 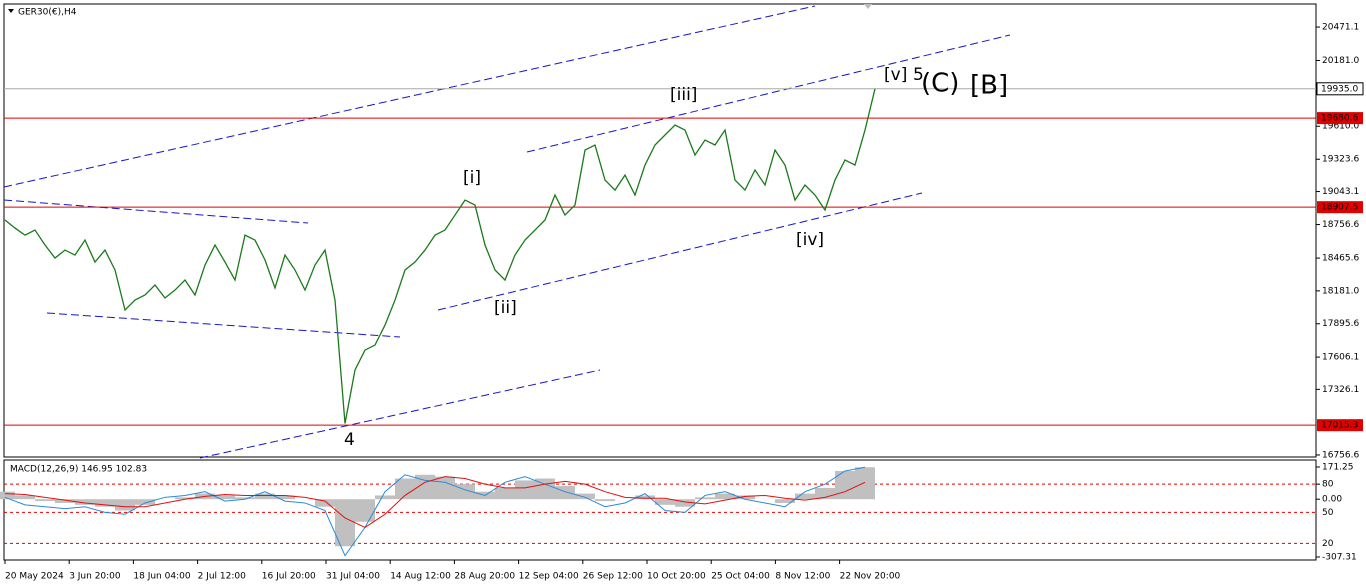 What do you see at coordinates (78, 470) in the screenshot?
I see `macd-title: MACD(12,26,9) 146.95 102.83` at bounding box center [78, 470].